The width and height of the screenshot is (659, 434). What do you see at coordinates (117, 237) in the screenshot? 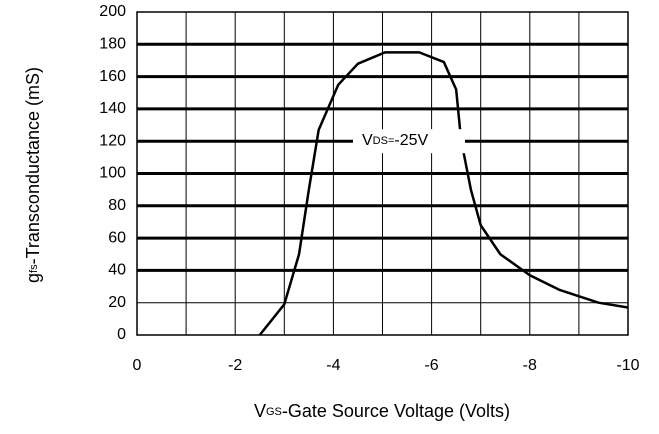
I see `y-tick-label: 60` at bounding box center [117, 237].